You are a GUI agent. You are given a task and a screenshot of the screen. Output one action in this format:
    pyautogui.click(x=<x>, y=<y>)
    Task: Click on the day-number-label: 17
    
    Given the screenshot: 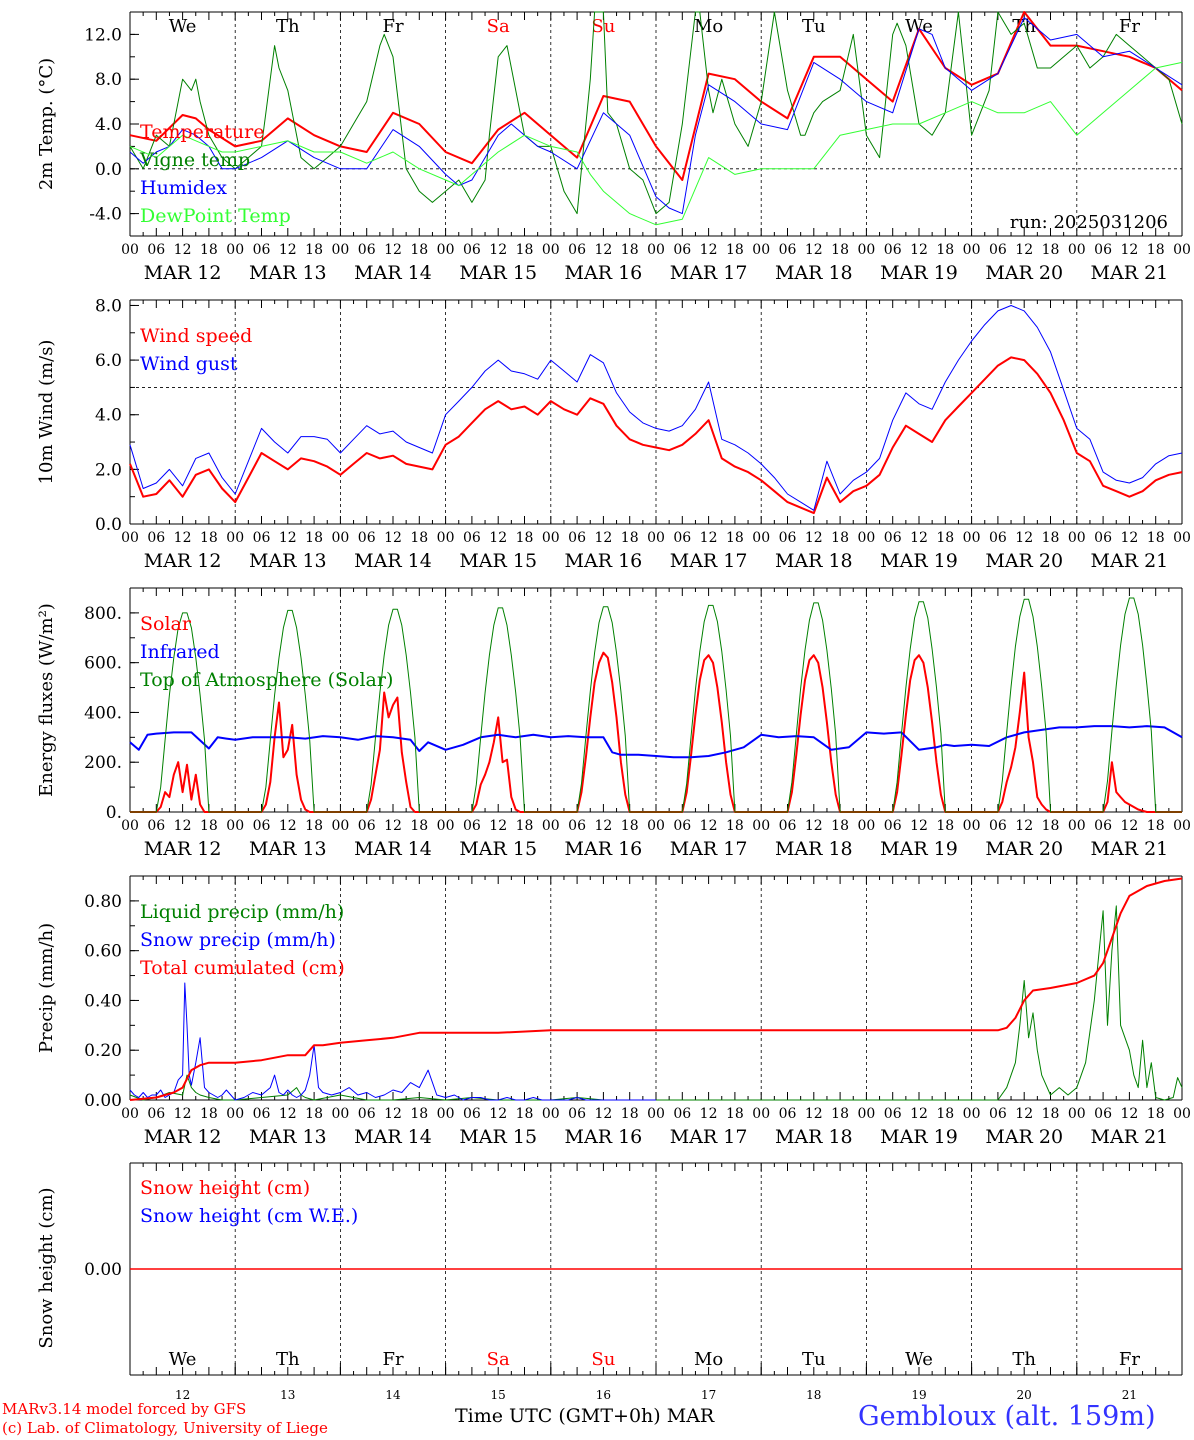 What is the action you would take?
    pyautogui.click(x=708, y=1394)
    